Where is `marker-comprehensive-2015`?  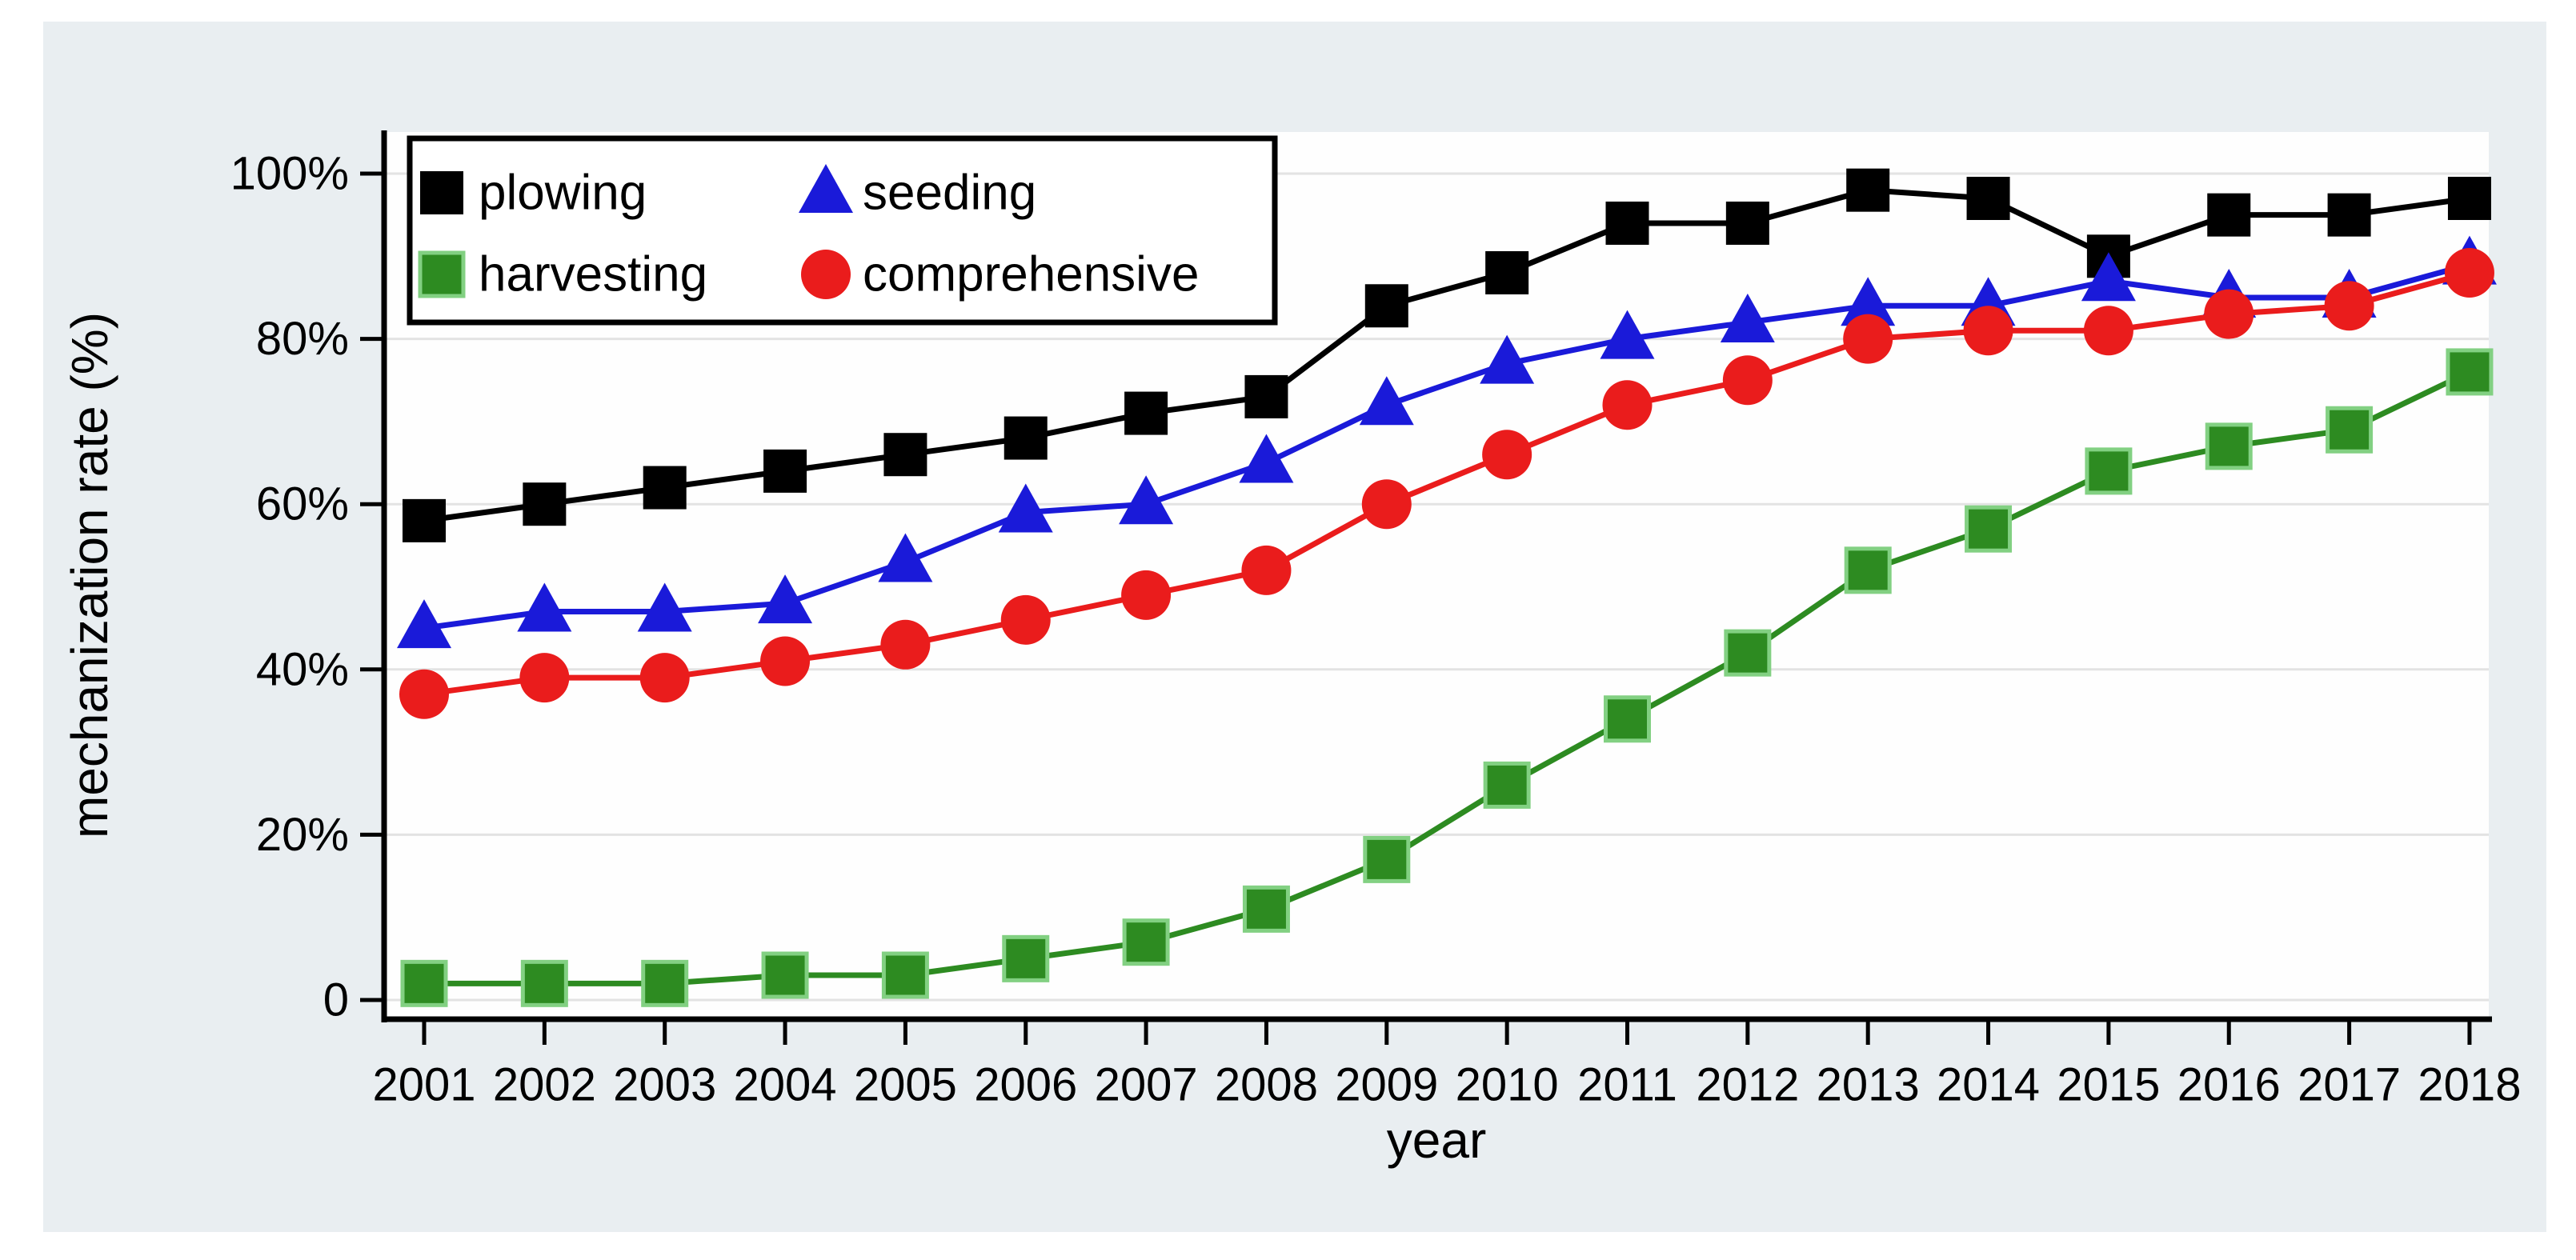 marker-comprehensive-2015 is located at coordinates (2108, 331).